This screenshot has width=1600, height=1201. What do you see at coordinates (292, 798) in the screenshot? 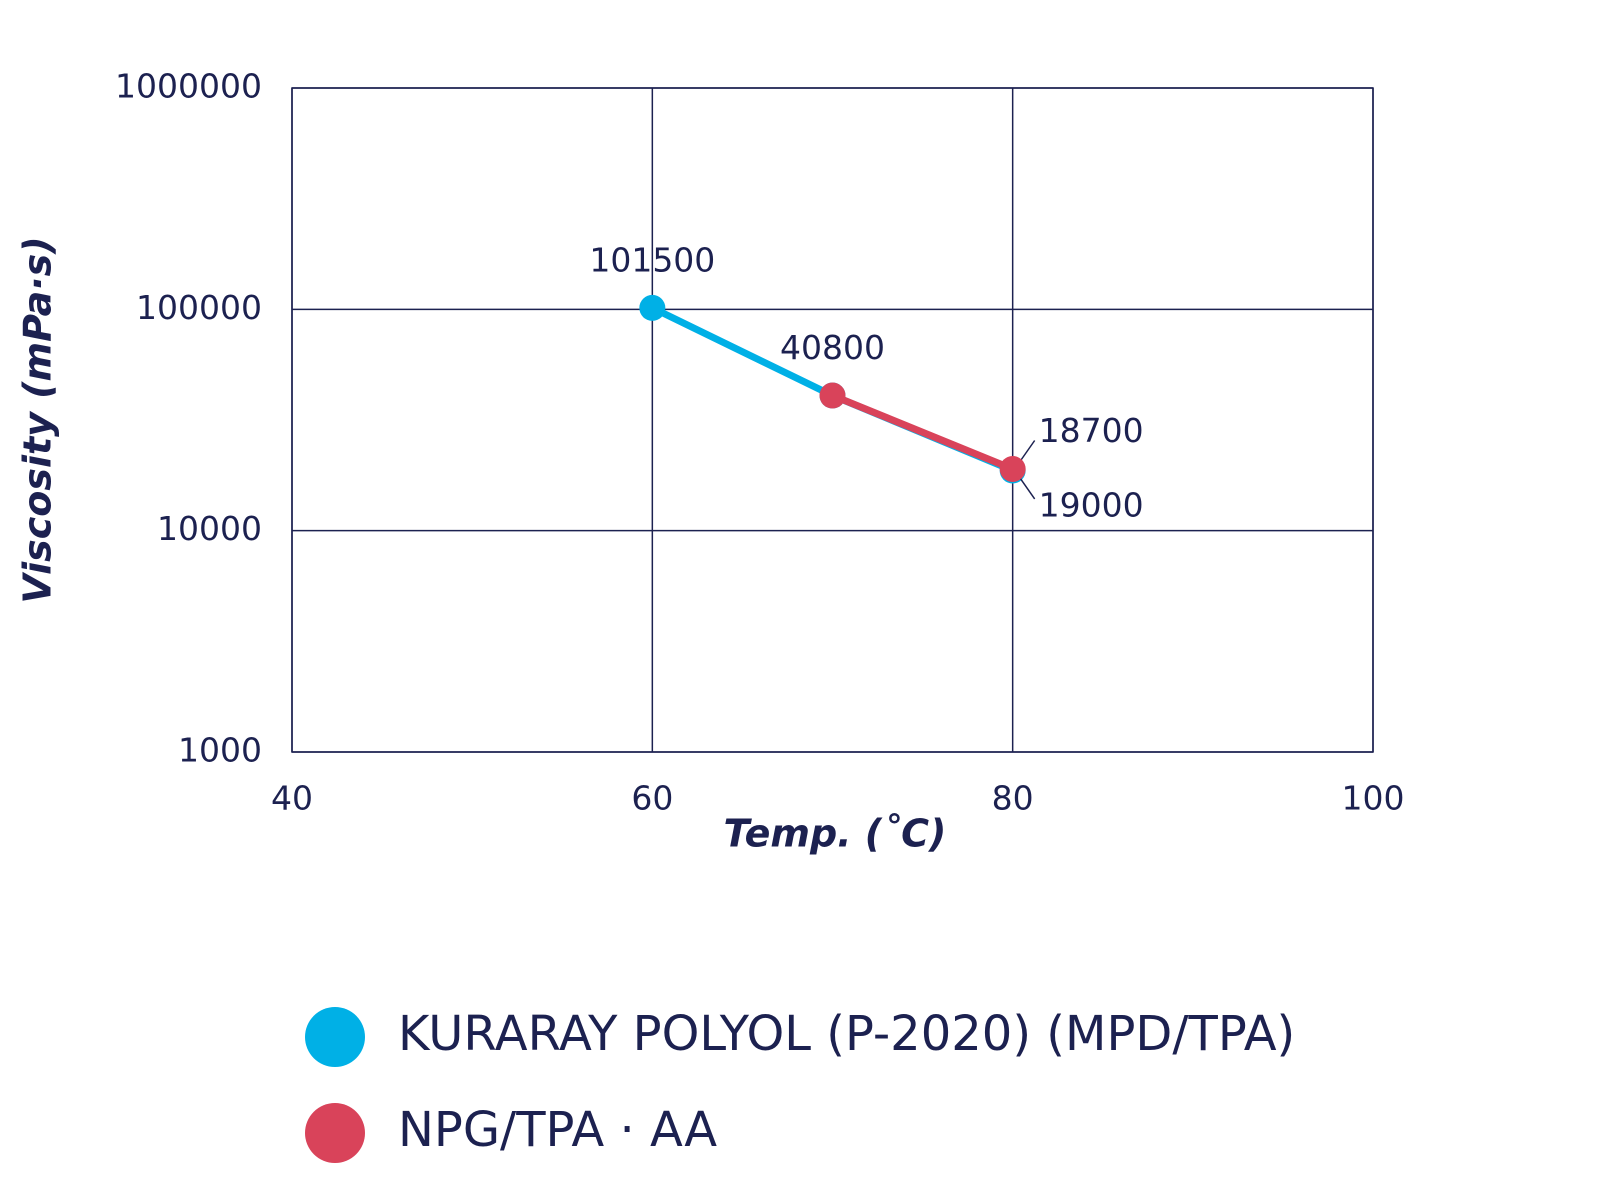
I see `x-tick-label: 40` at bounding box center [292, 798].